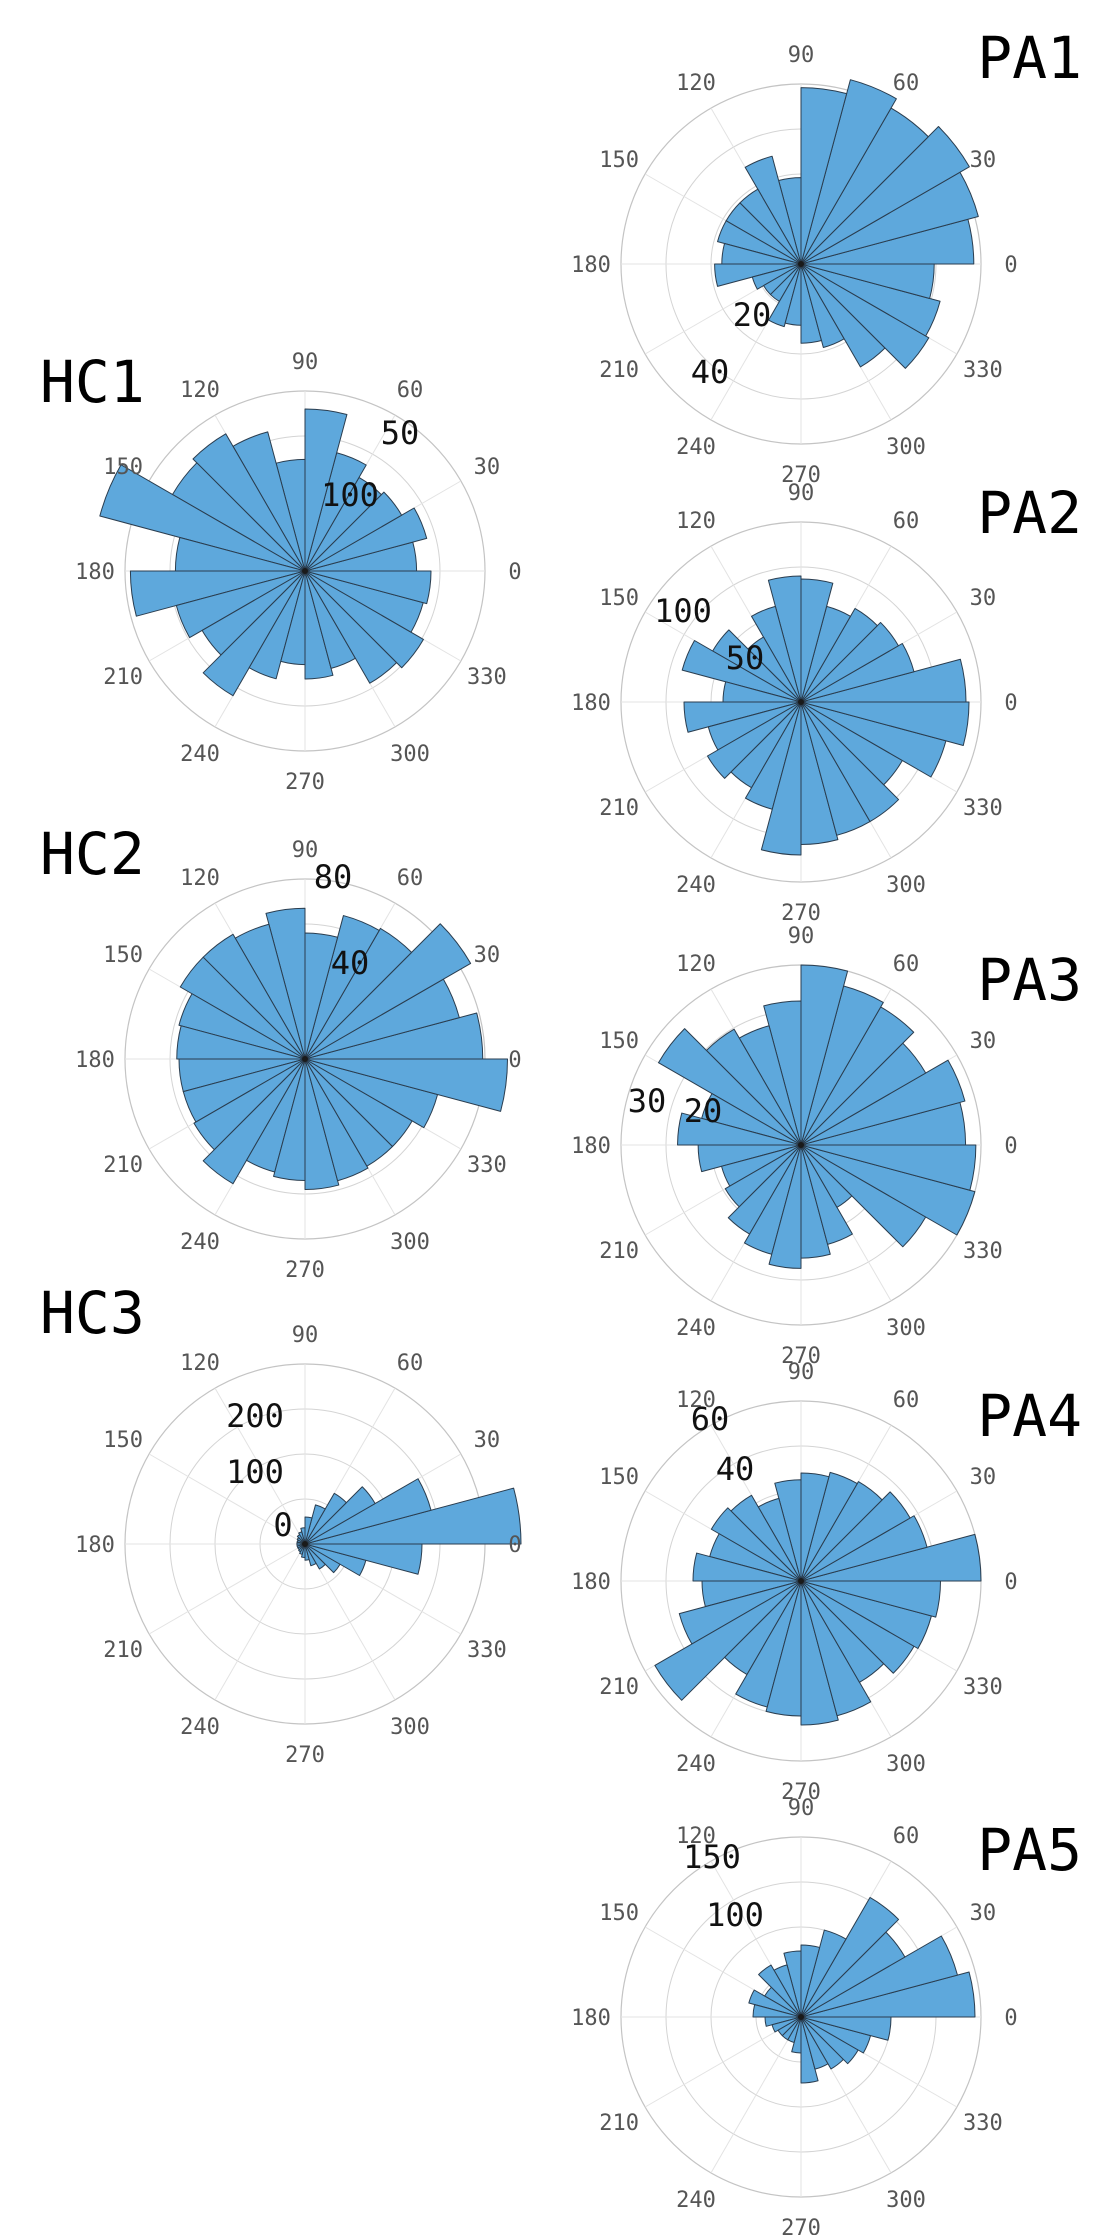 Image resolution: width=1098 pixels, height=2235 pixels. What do you see at coordinates (703, 1111) in the screenshot?
I see `radial-tick-label: 20` at bounding box center [703, 1111].